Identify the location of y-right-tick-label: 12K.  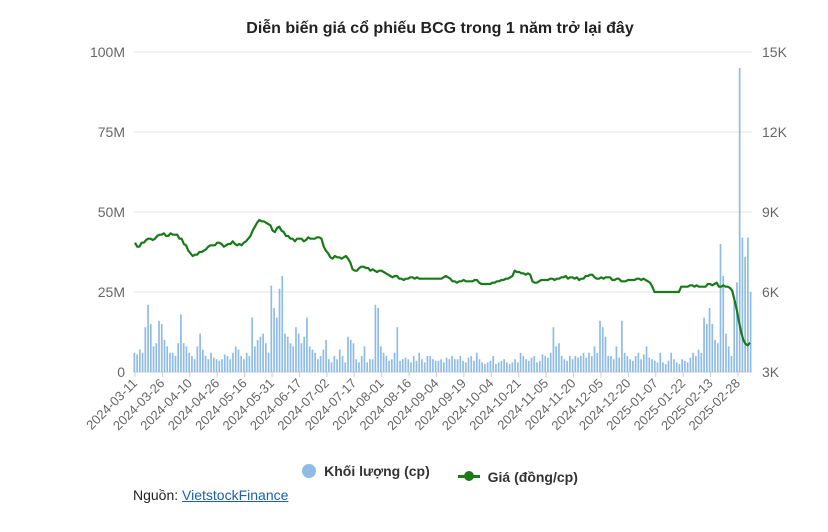
(775, 132).